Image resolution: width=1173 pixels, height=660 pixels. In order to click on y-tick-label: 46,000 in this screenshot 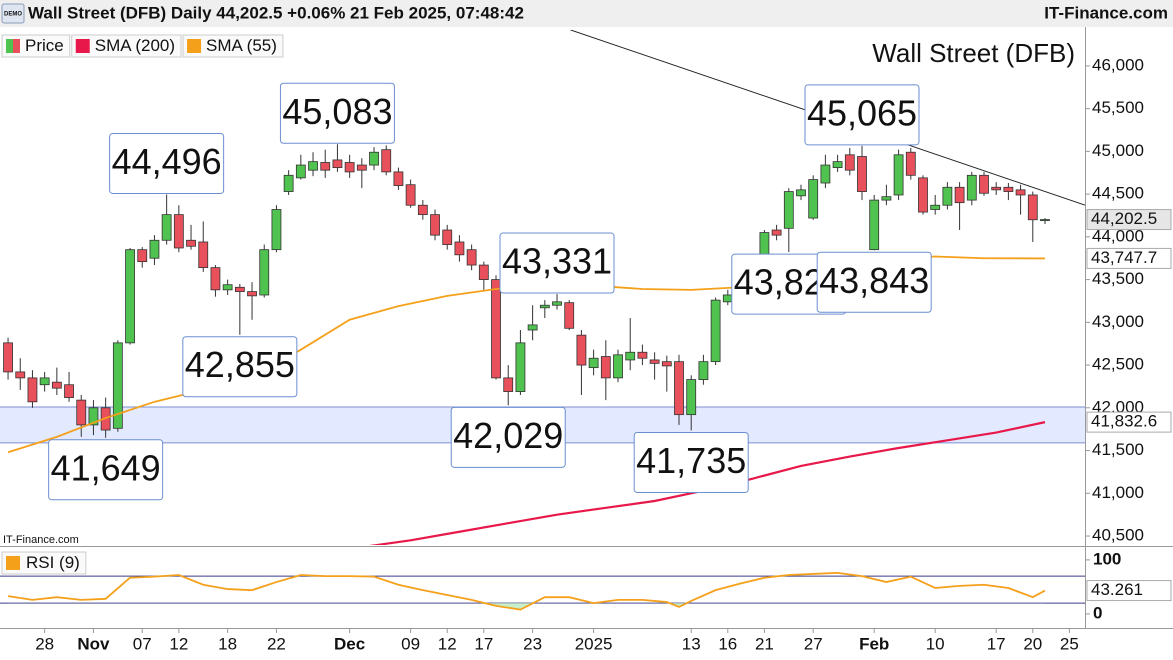, I will do `click(1118, 64)`.